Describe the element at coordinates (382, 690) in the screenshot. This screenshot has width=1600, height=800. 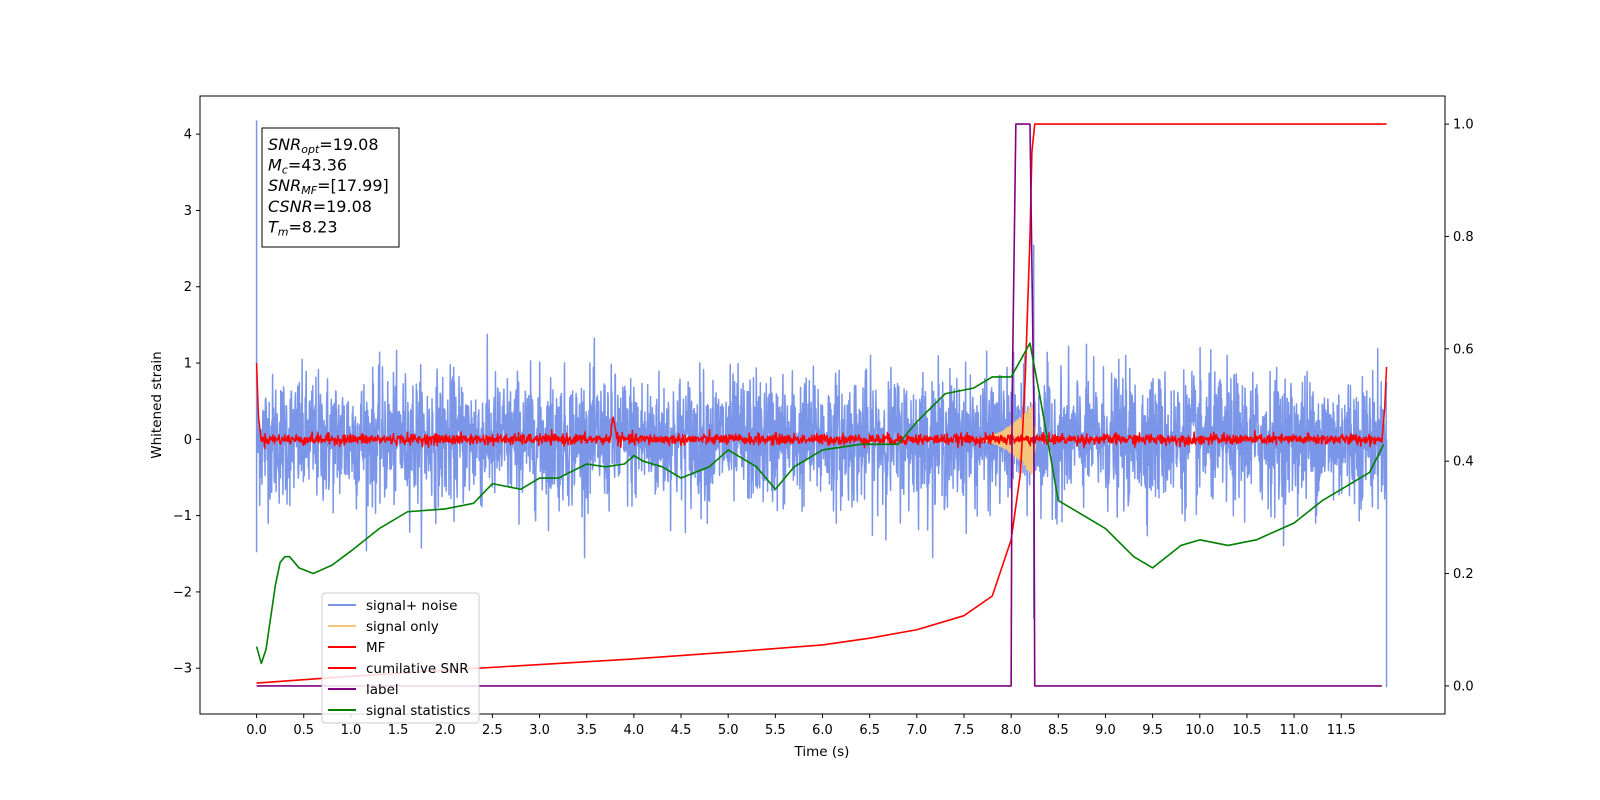
I see `legend-label: label` at that location.